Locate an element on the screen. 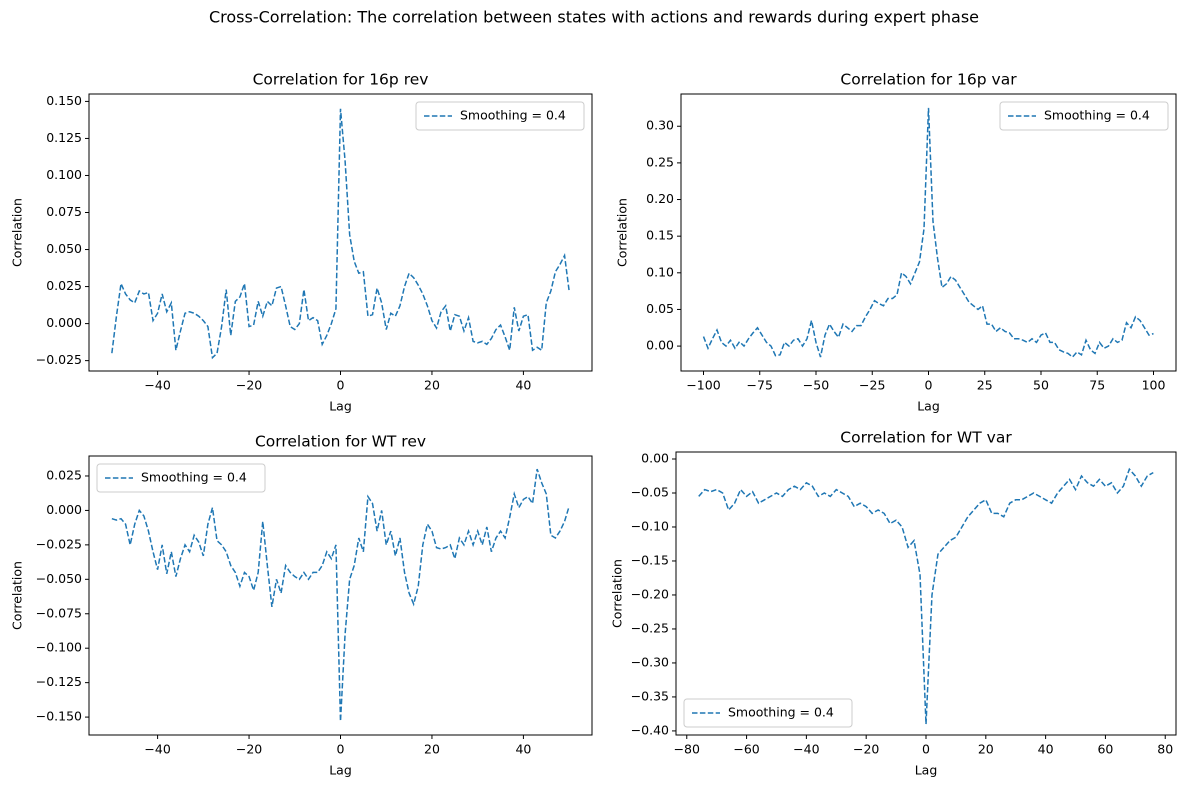 This screenshot has height=788, width=1189. y-tick-label: 0.05 is located at coordinates (660, 308).